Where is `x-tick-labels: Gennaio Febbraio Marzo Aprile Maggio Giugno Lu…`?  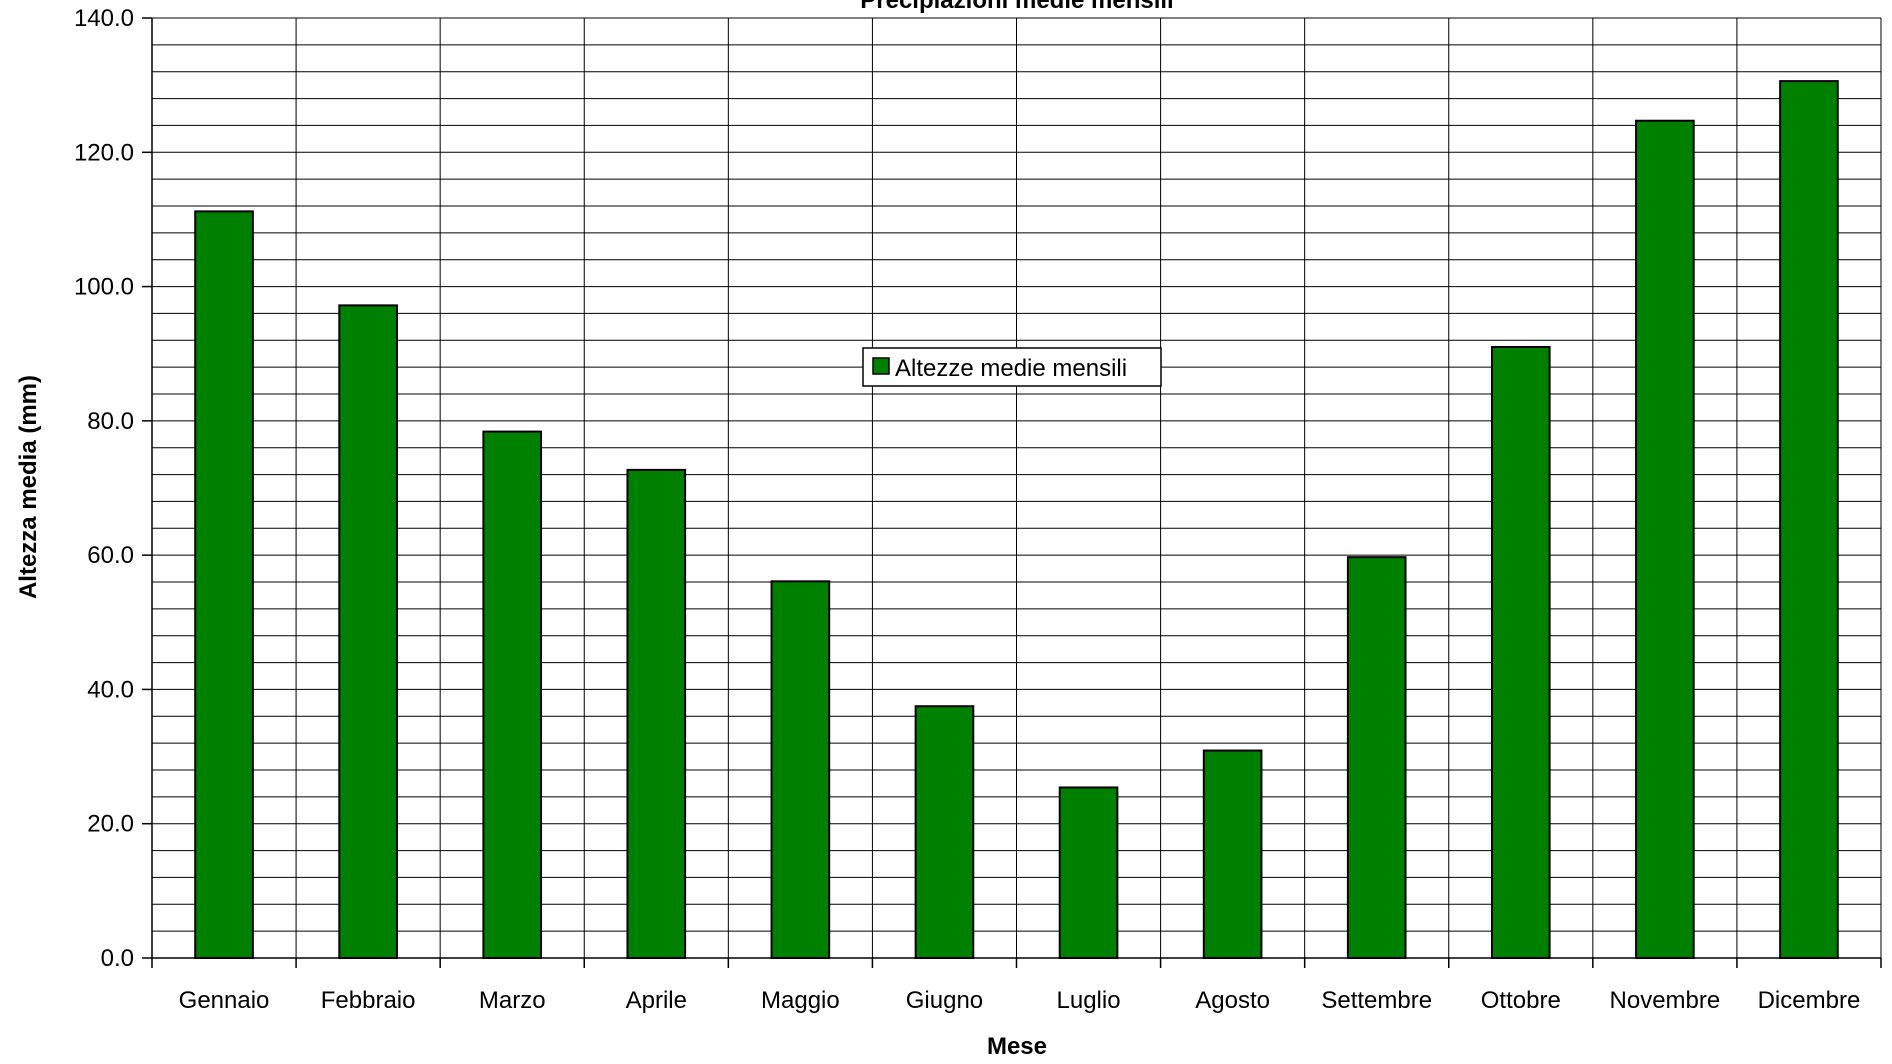 x-tick-labels: Gennaio Febbraio Marzo Aprile Maggio Giugno Lu… is located at coordinates (1020, 1000).